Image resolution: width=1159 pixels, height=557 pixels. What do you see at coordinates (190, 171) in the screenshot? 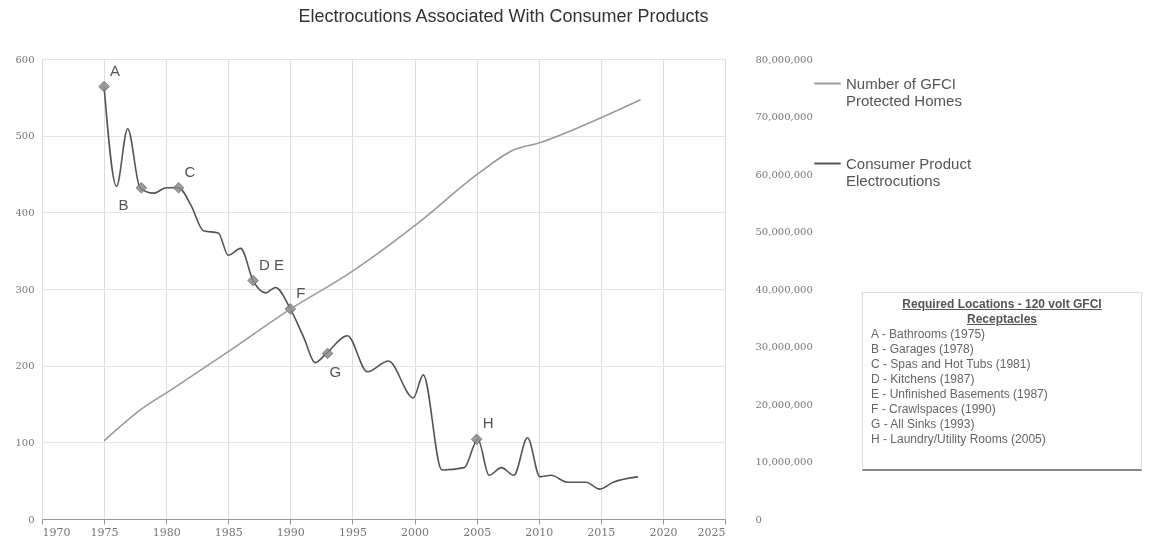
I see `annotation: C` at bounding box center [190, 171].